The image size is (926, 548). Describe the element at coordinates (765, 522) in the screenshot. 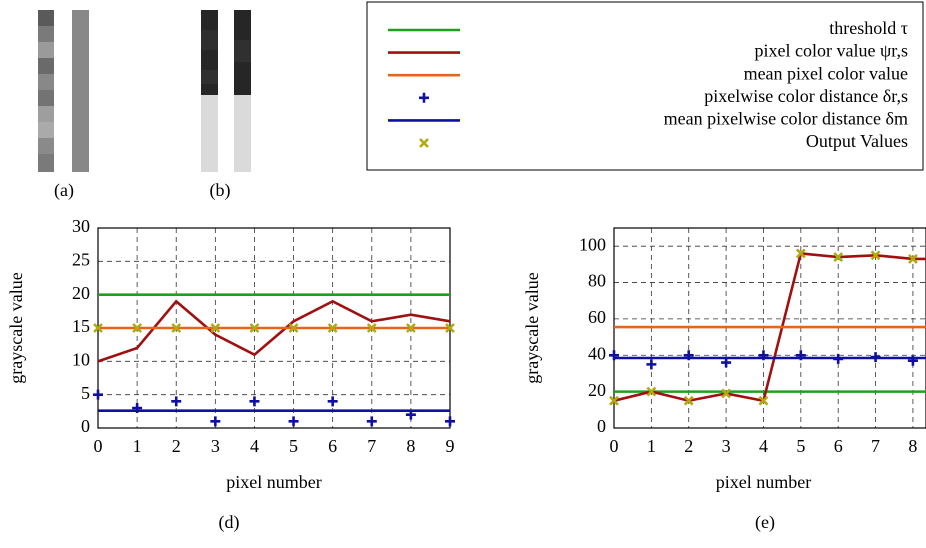

I see `caption: (e)` at that location.